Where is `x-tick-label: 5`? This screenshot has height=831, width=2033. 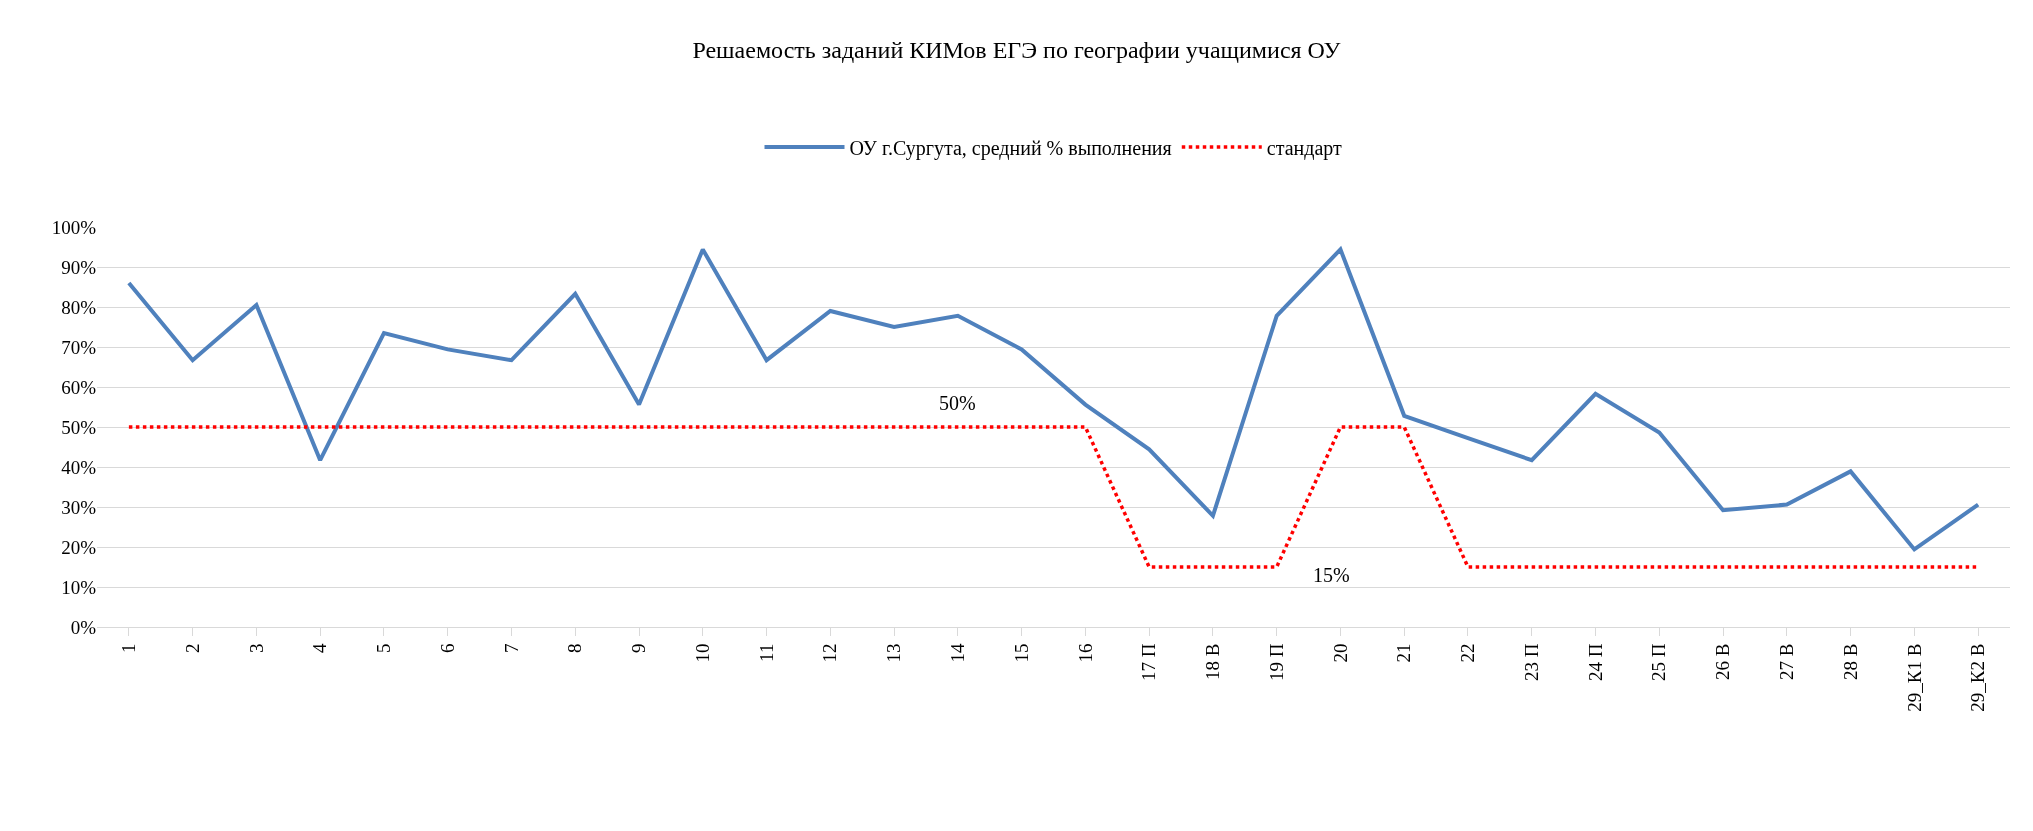 x-tick-label: 5 is located at coordinates (384, 648).